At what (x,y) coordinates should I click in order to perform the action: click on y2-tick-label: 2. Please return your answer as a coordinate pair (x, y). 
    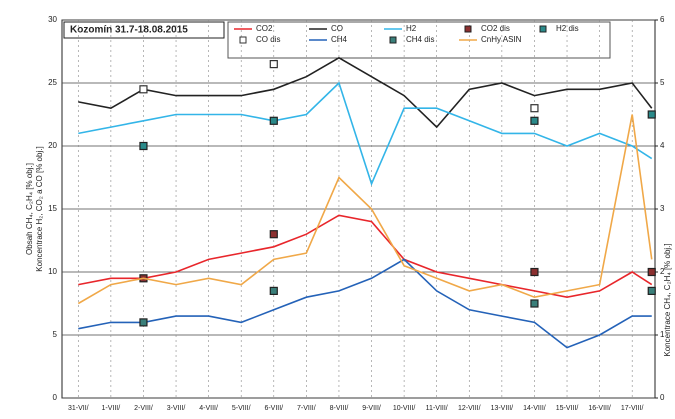
    Looking at the image, I should click on (662, 271).